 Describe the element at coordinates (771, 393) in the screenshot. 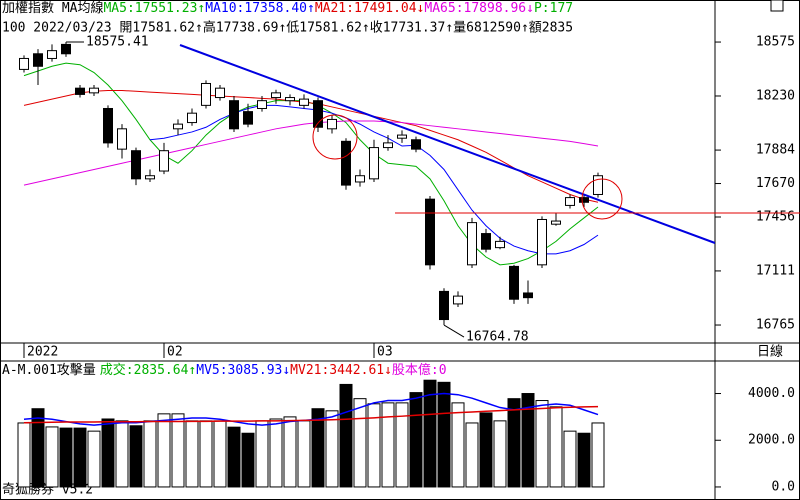

I see `y-tick-label: 4000.0` at that location.